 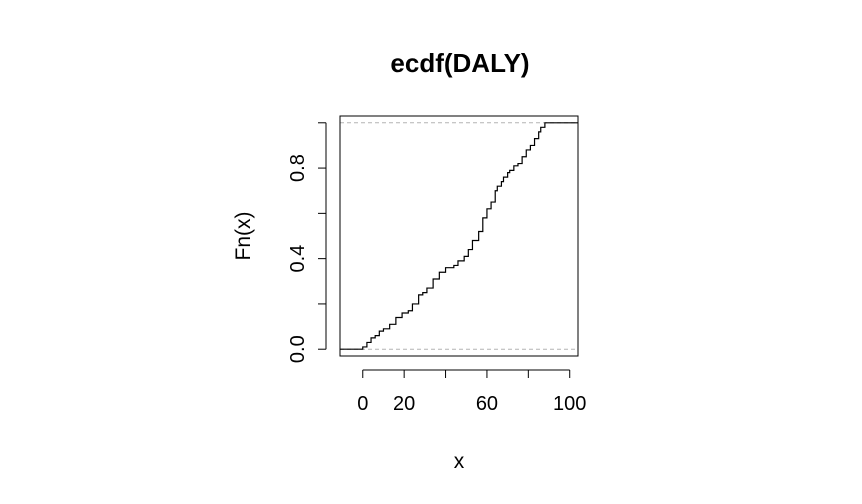 I want to click on x-tick-label: 0, so click(x=362, y=404).